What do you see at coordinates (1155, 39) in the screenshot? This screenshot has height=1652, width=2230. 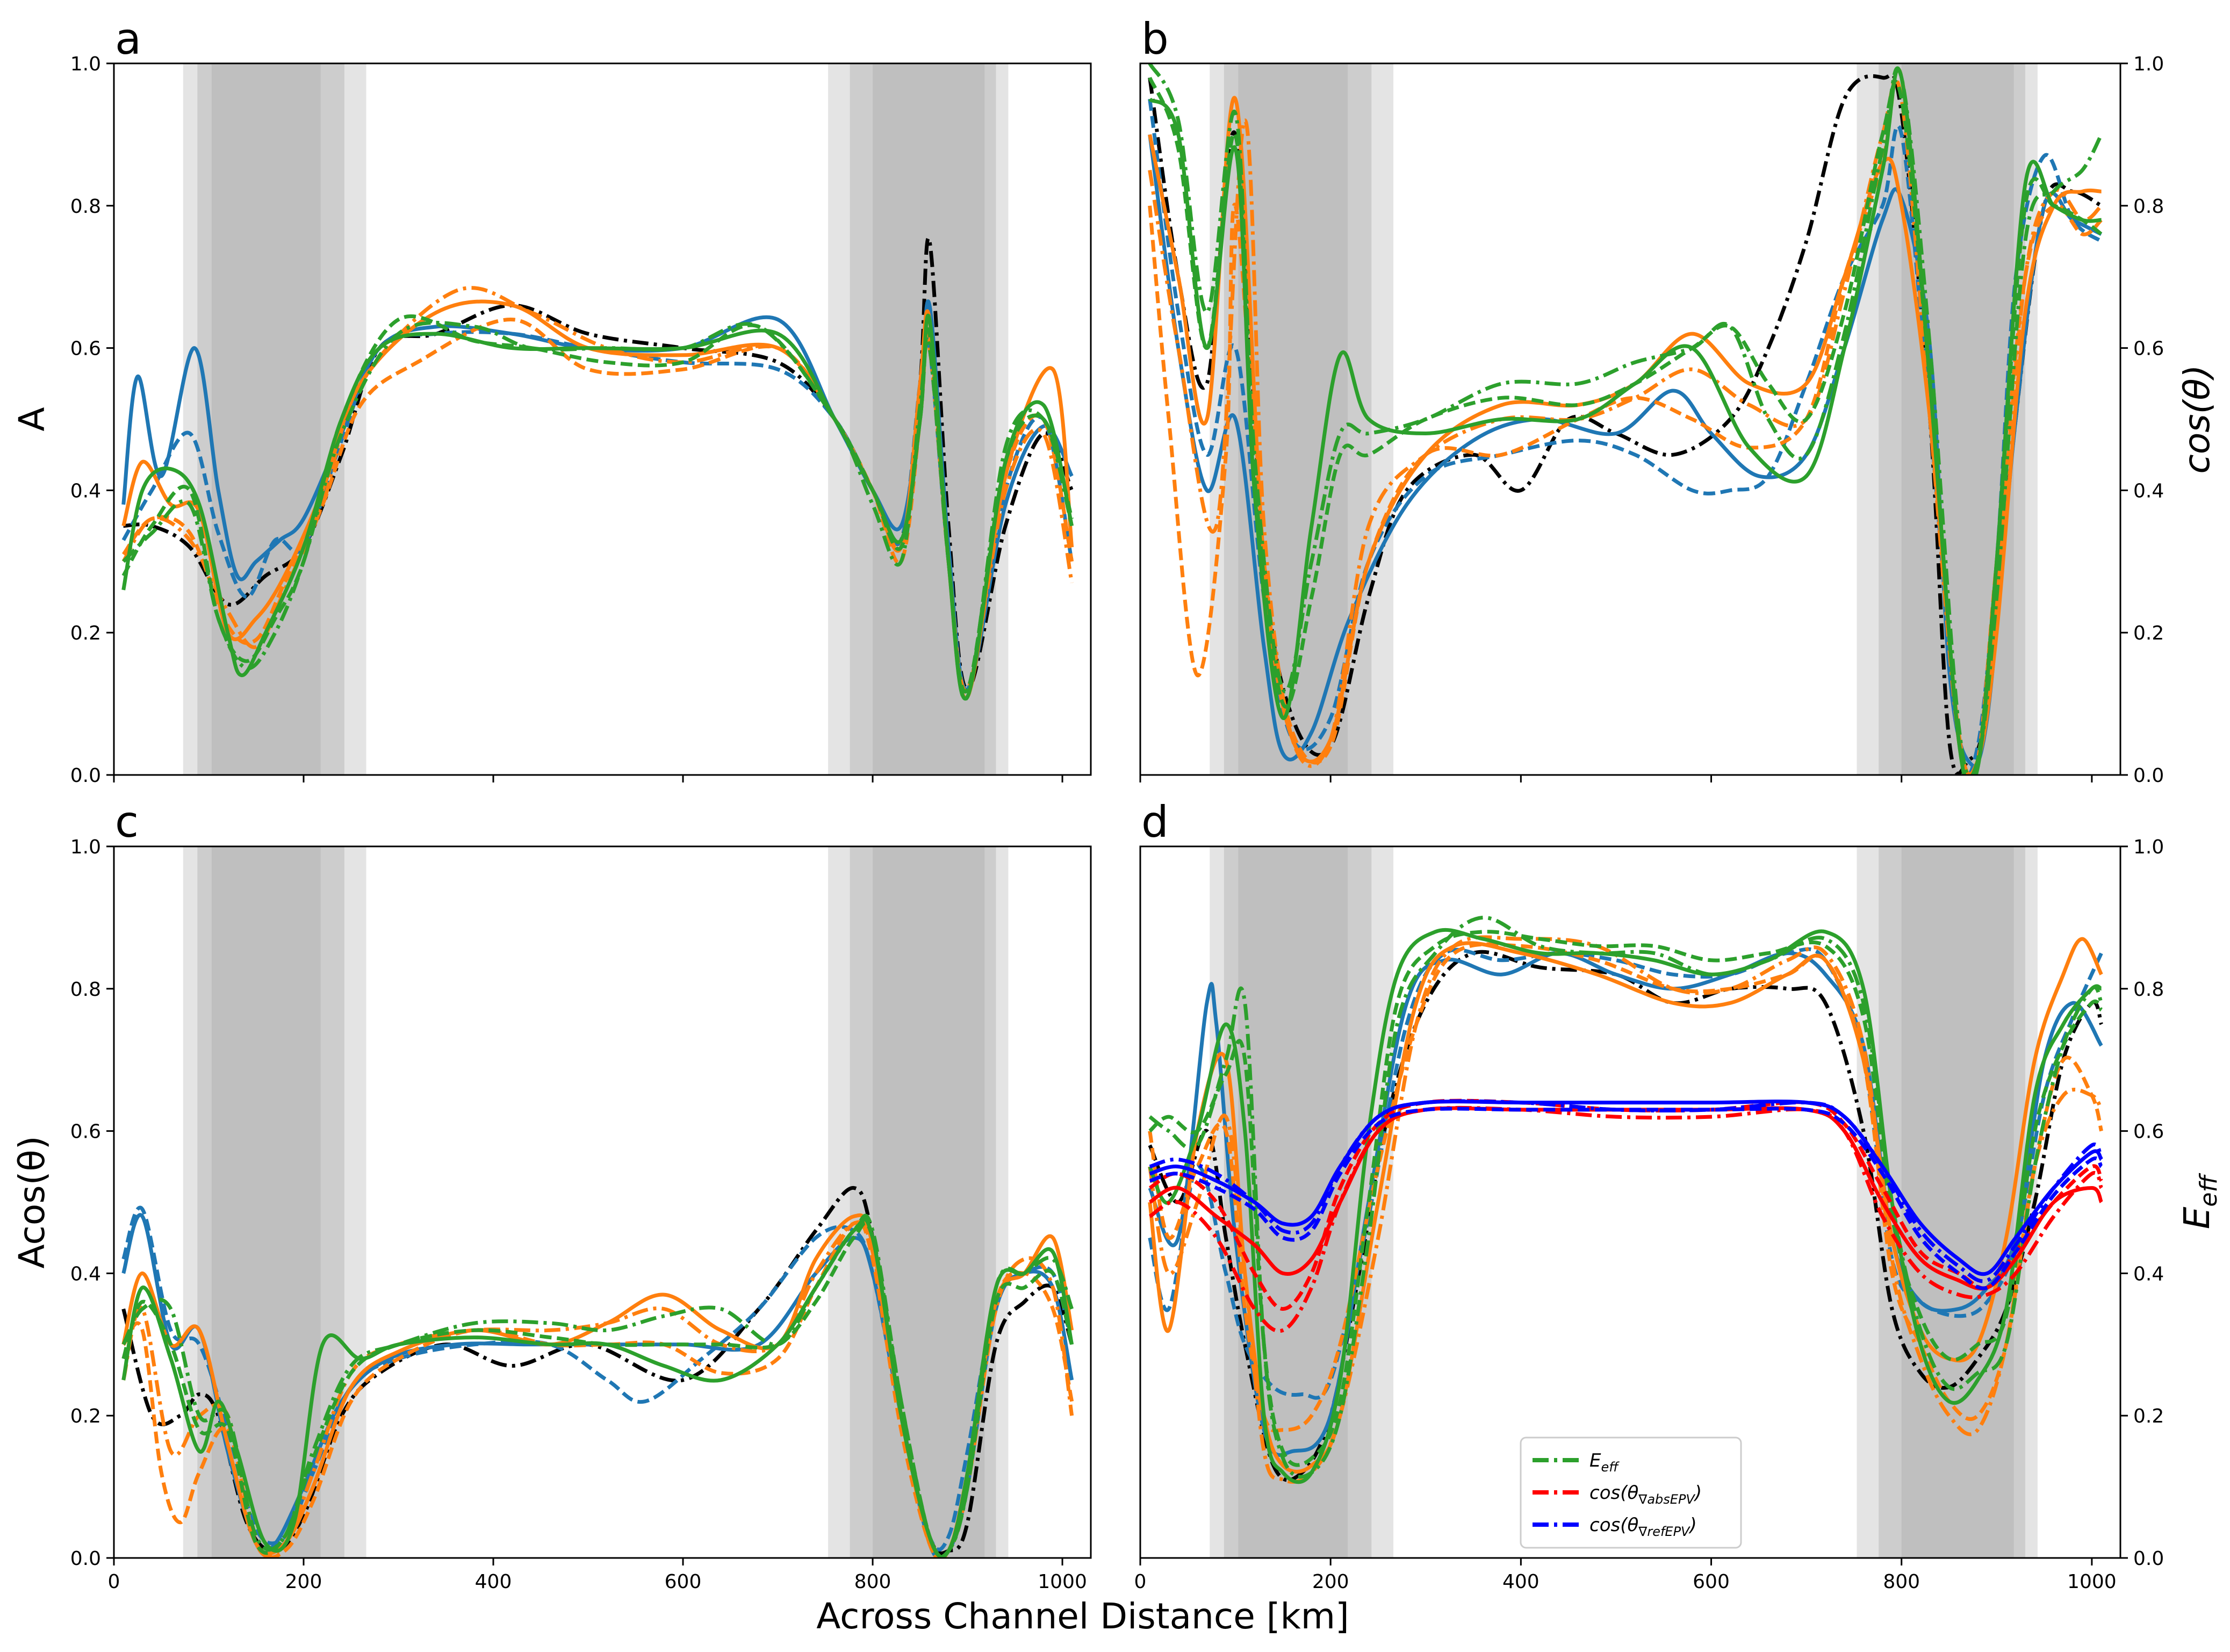 I see `panel-label-b: b` at bounding box center [1155, 39].